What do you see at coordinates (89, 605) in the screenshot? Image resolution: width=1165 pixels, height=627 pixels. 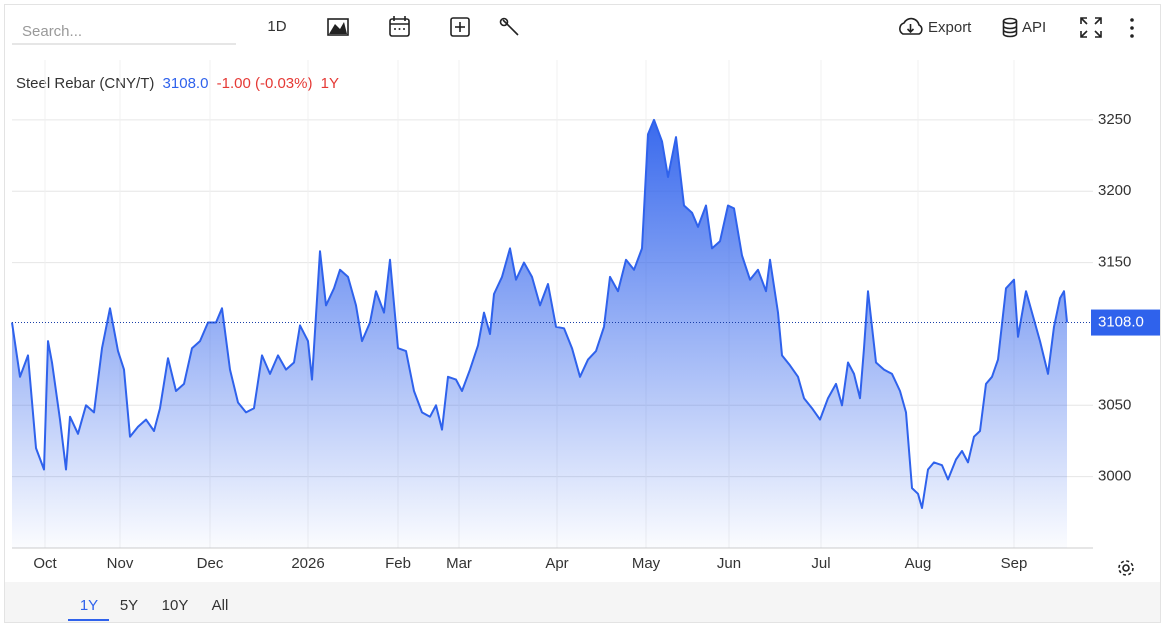 I see `range-button: 1Y` at bounding box center [89, 605].